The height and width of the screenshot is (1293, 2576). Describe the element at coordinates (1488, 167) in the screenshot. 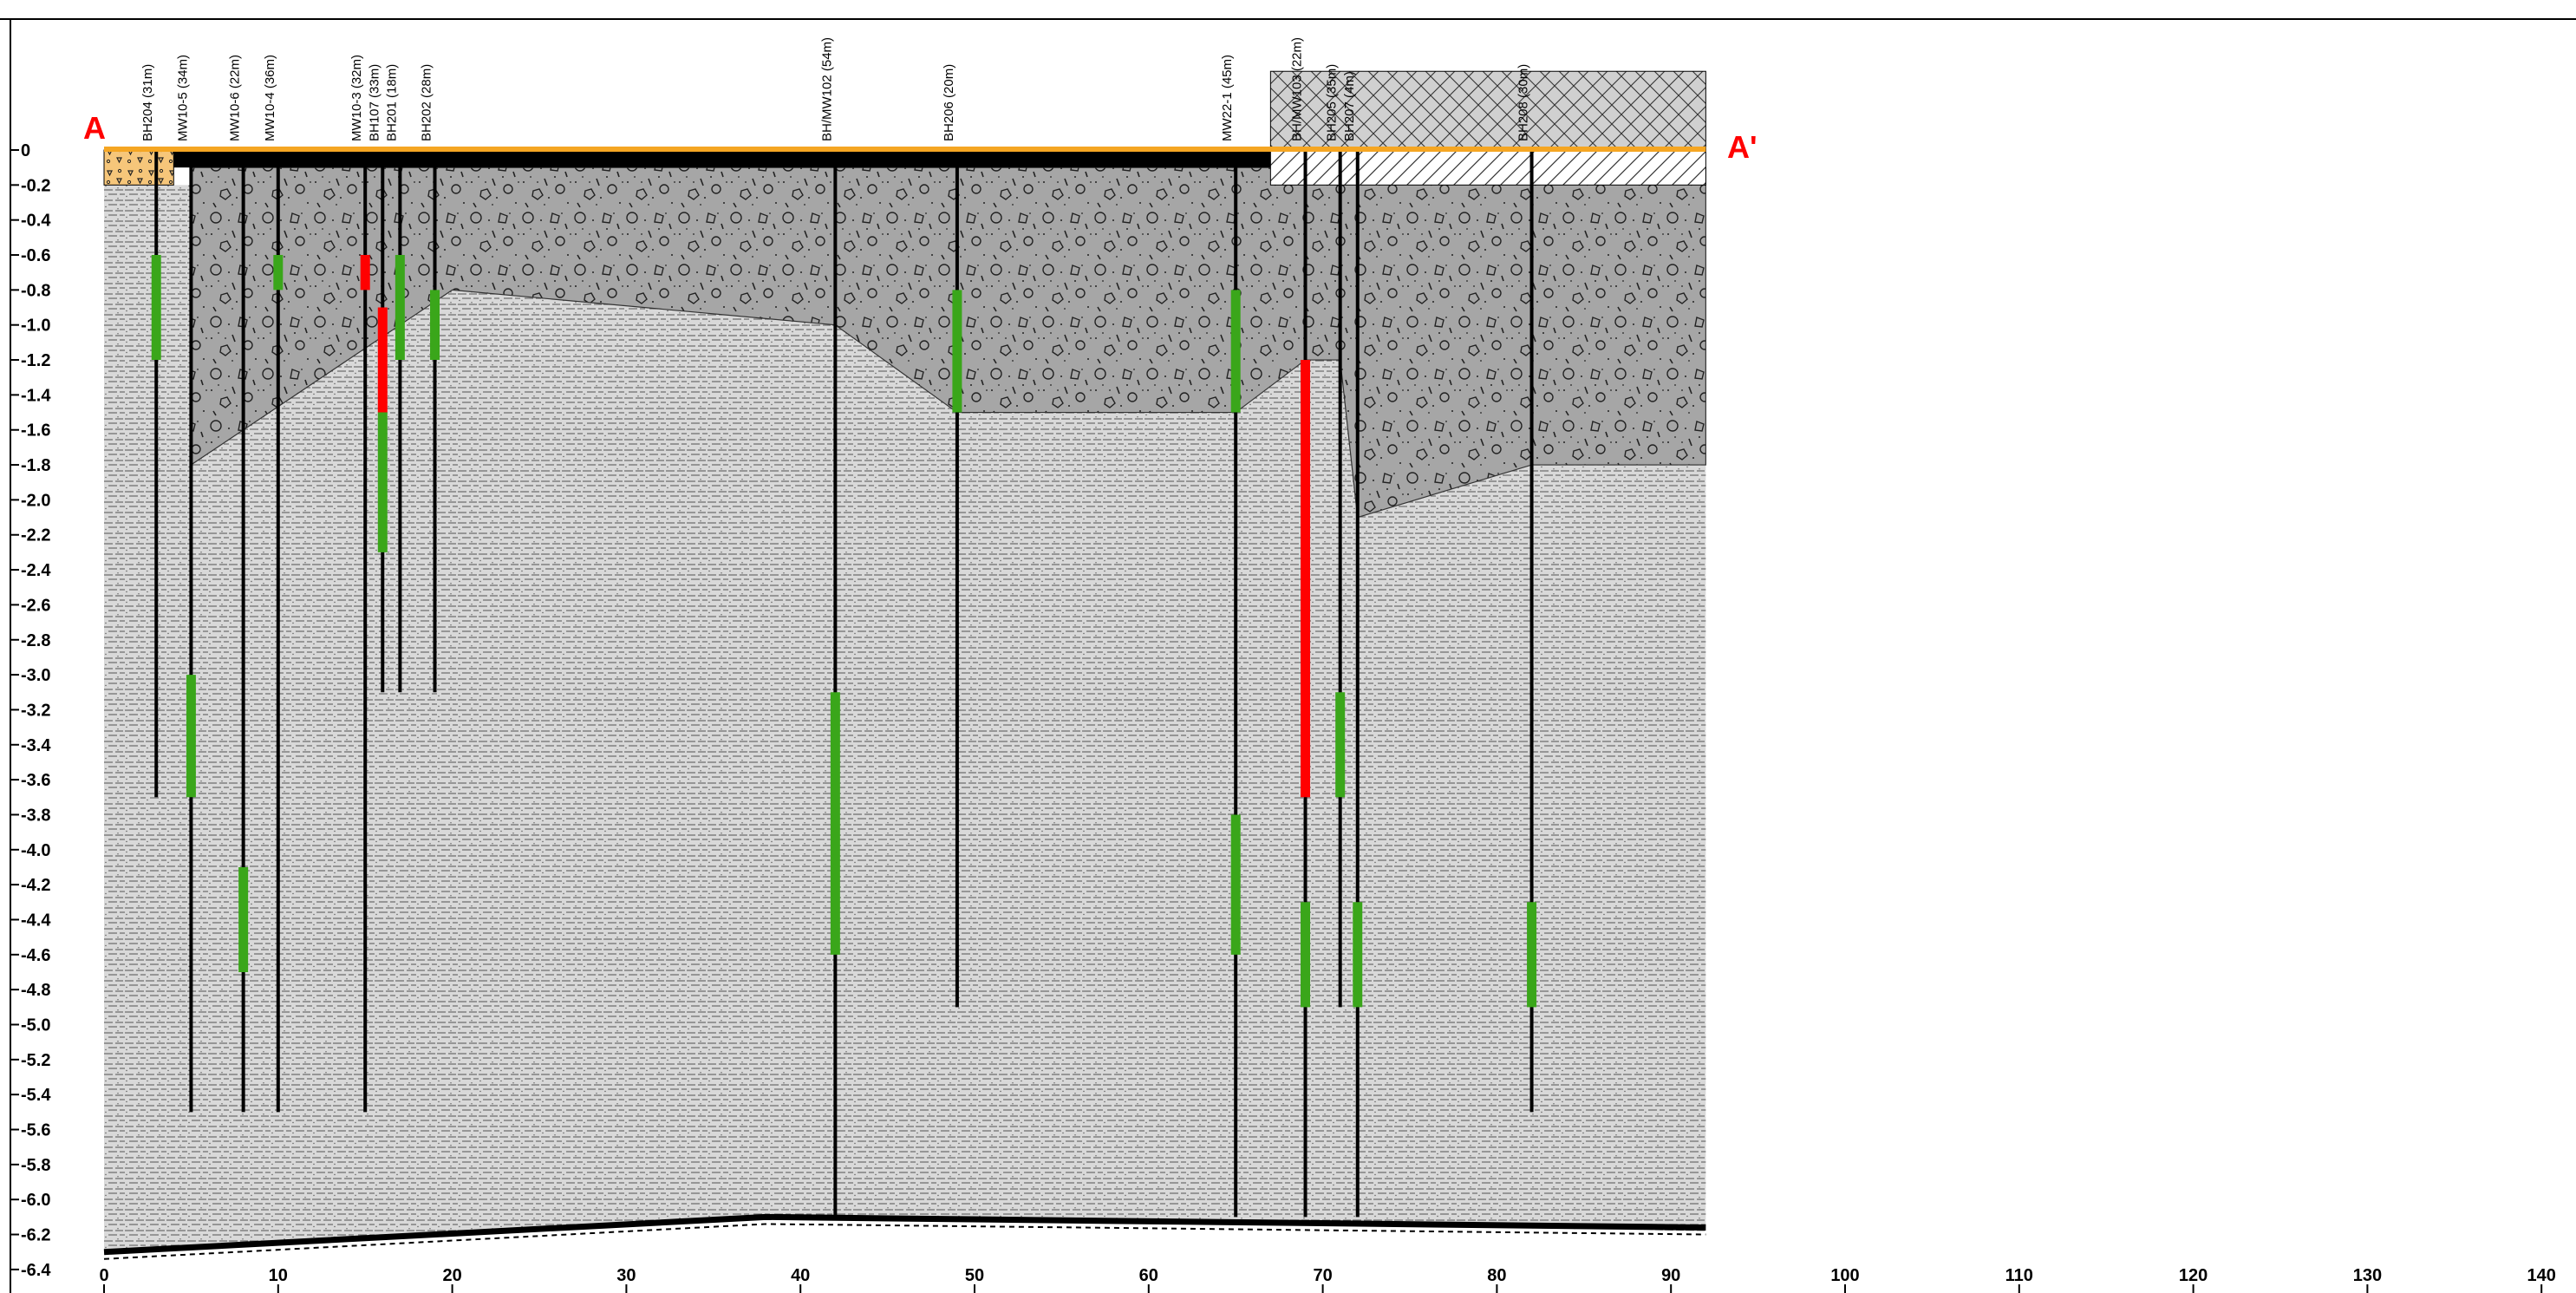

I see `hatched-fill-layer` at that location.